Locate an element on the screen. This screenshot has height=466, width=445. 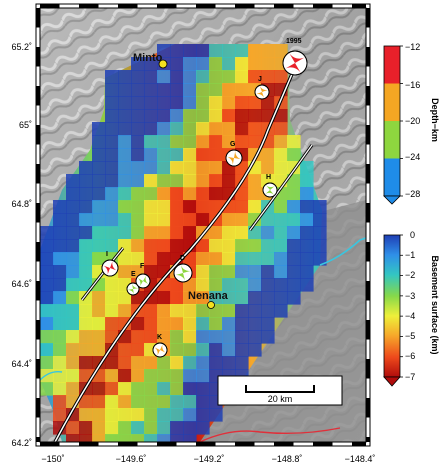
focal-mechanism-h: H is located at coordinates (270, 186).